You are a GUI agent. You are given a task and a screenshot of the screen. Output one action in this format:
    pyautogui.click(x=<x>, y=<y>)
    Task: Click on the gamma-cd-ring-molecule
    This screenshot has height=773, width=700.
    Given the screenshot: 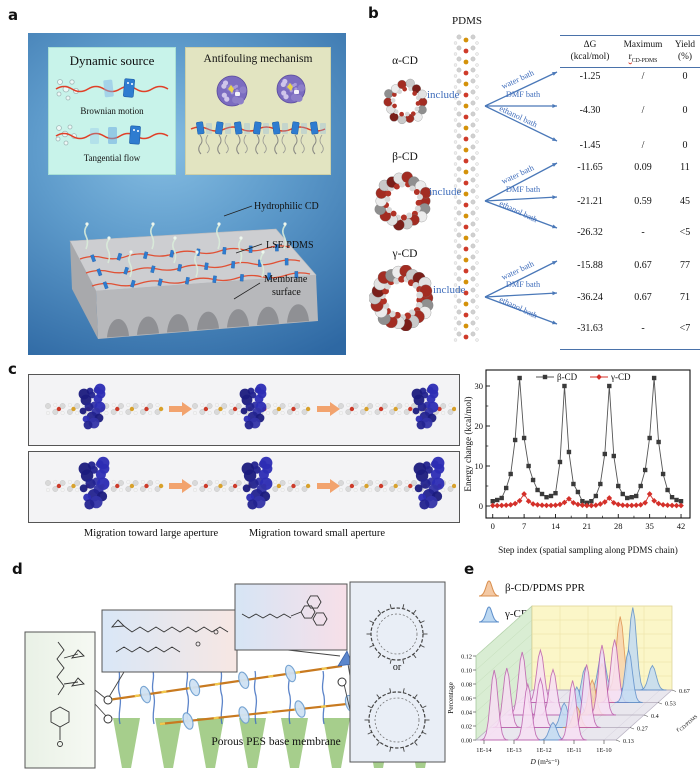 What is the action you would take?
    pyautogui.click(x=401, y=298)
    